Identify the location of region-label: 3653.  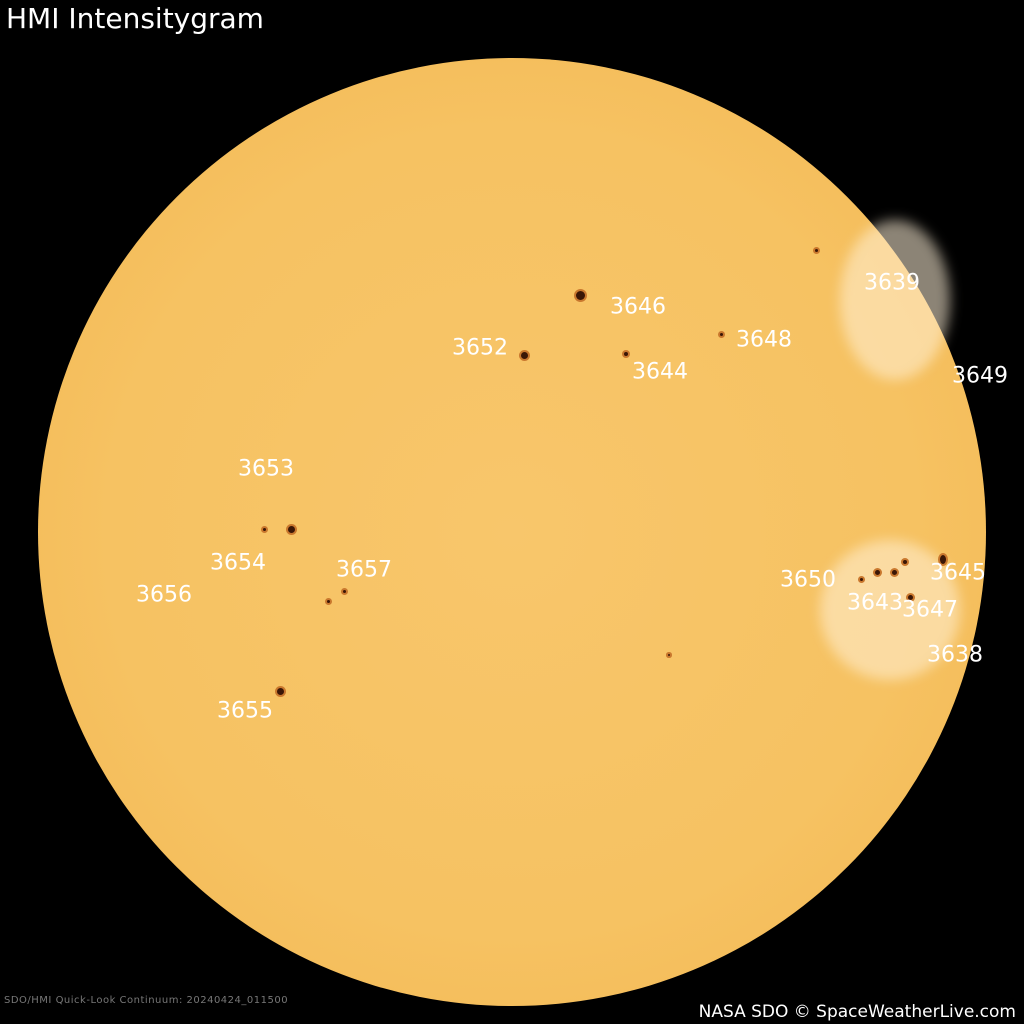
(266, 469).